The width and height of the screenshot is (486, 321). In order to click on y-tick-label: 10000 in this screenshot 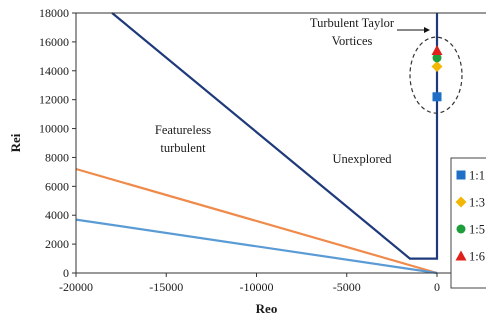, I will do `click(54, 129)`.